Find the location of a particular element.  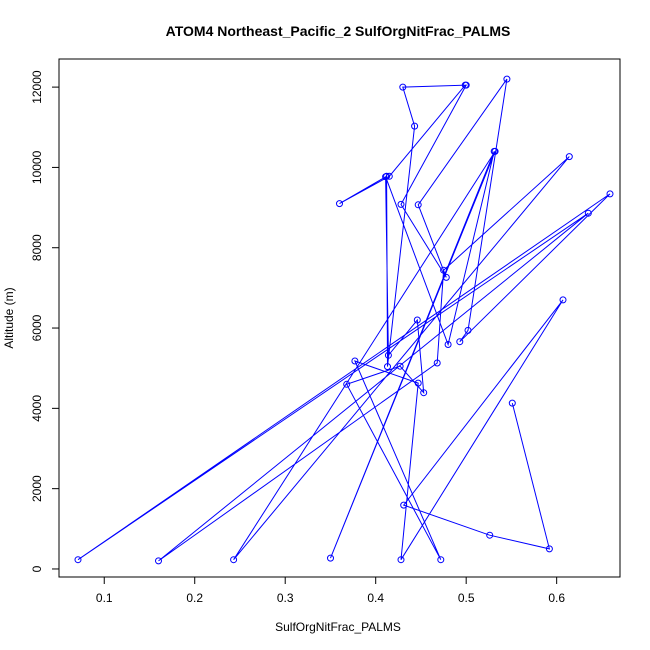

x-axis: 0.1 0.2 0.3 0.4 0.5 0.6 is located at coordinates (330, 590).